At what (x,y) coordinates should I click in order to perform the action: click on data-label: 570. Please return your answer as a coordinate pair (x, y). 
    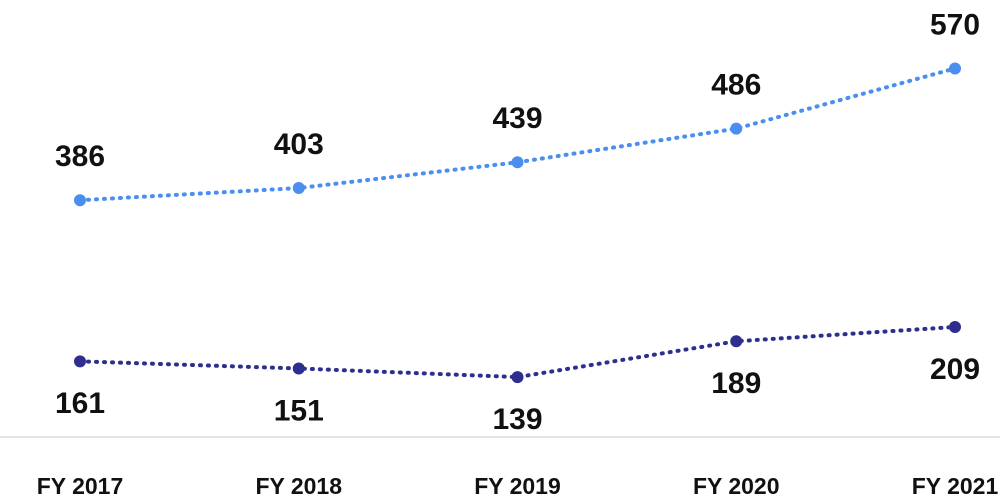
    Looking at the image, I should click on (955, 24).